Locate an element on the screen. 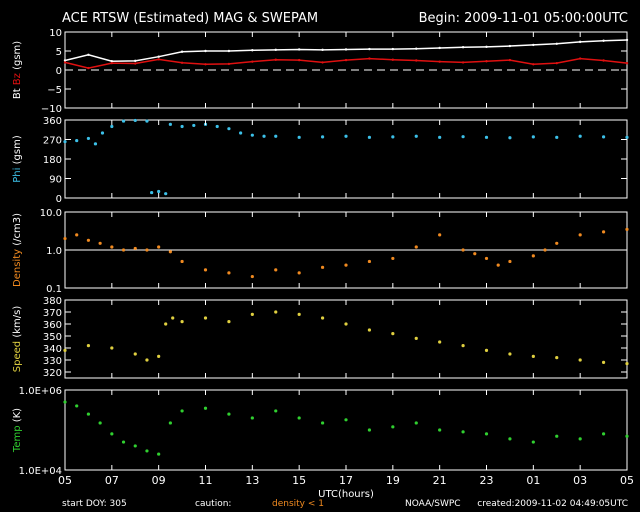  y-axis-label-part: Speed is located at coordinates (17, 356).